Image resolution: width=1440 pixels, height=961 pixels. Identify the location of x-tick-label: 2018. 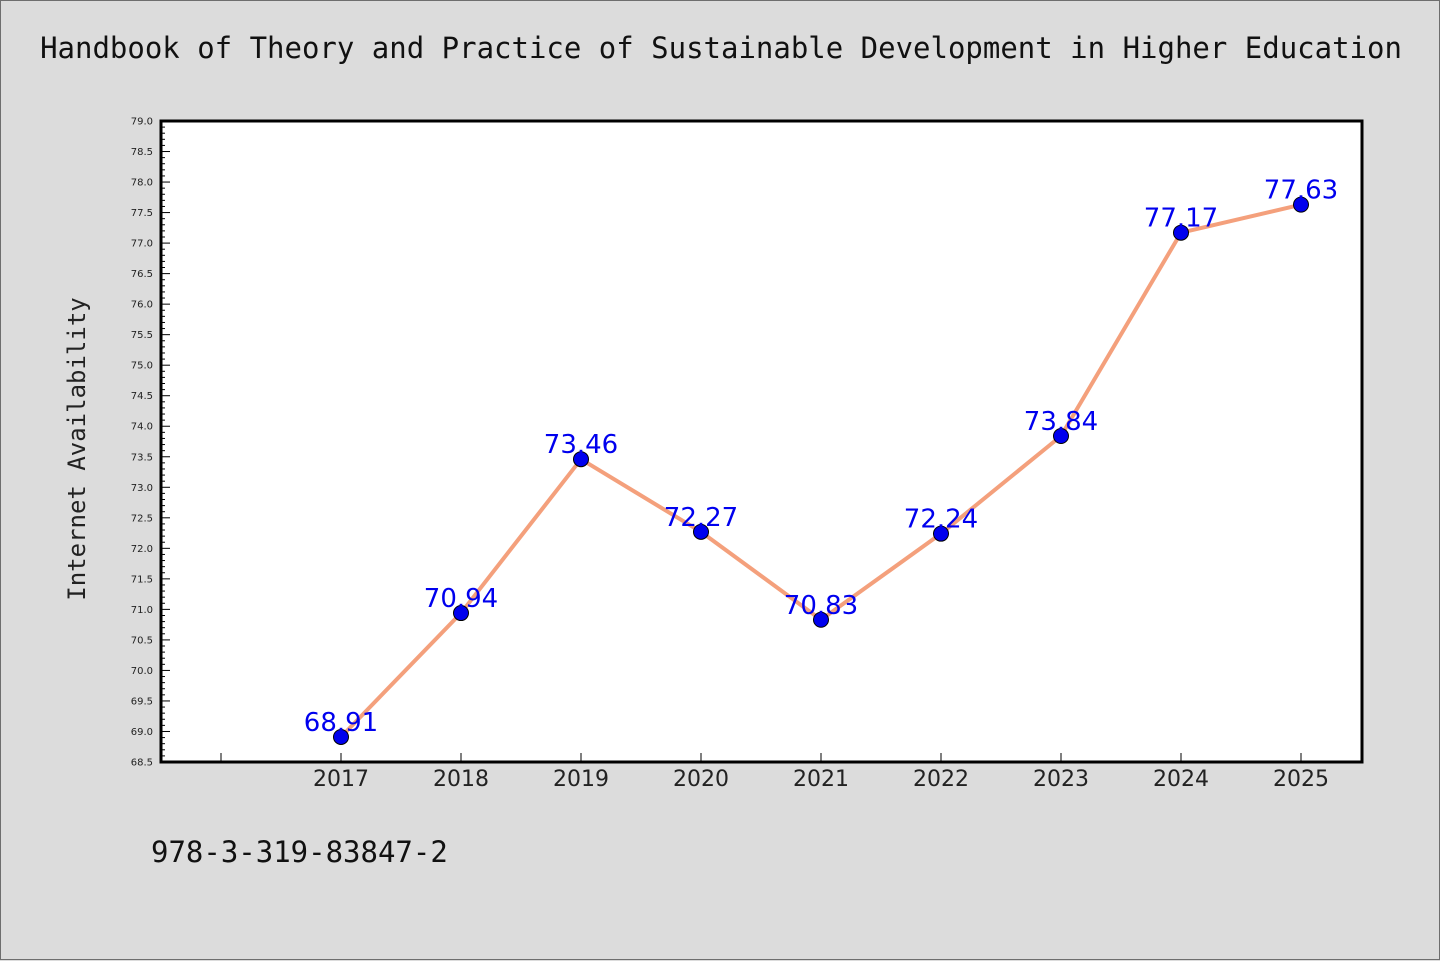
(461, 779).